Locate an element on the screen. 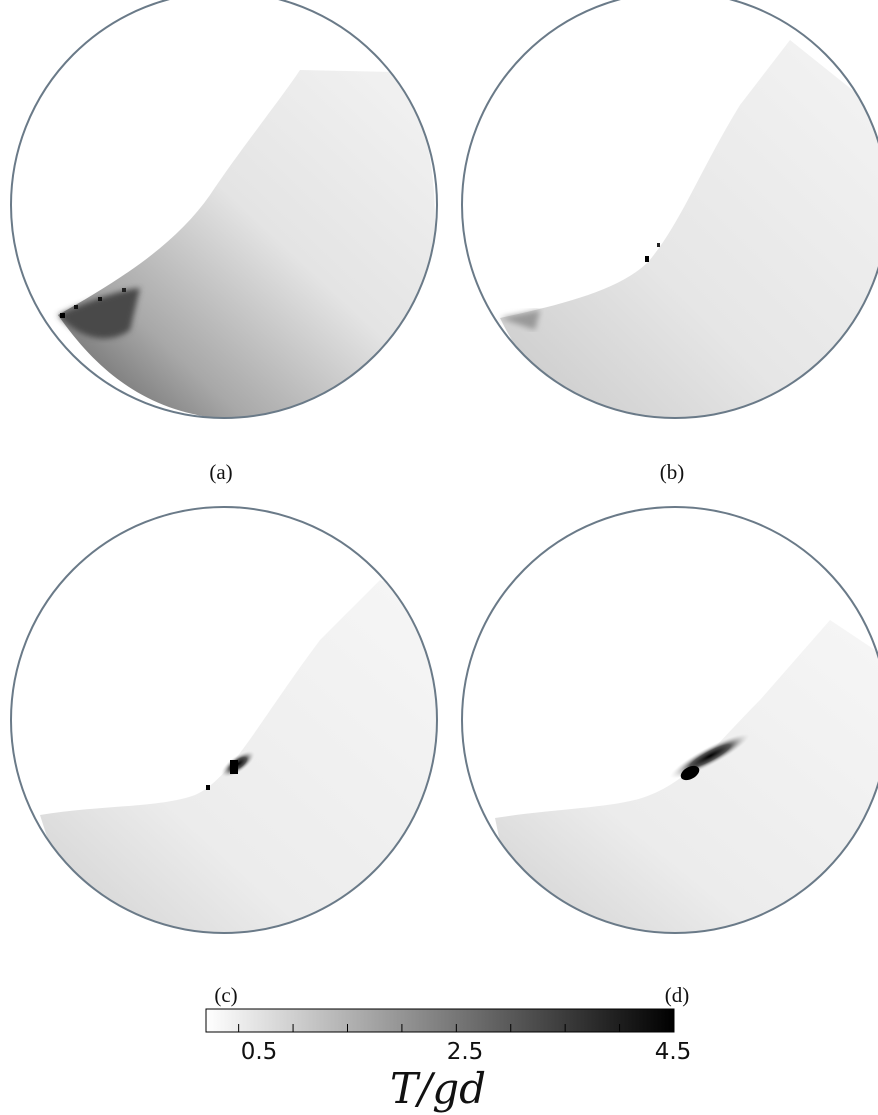 The width and height of the screenshot is (878, 1115). colorbar-title: T/gd is located at coordinates (438, 1088).